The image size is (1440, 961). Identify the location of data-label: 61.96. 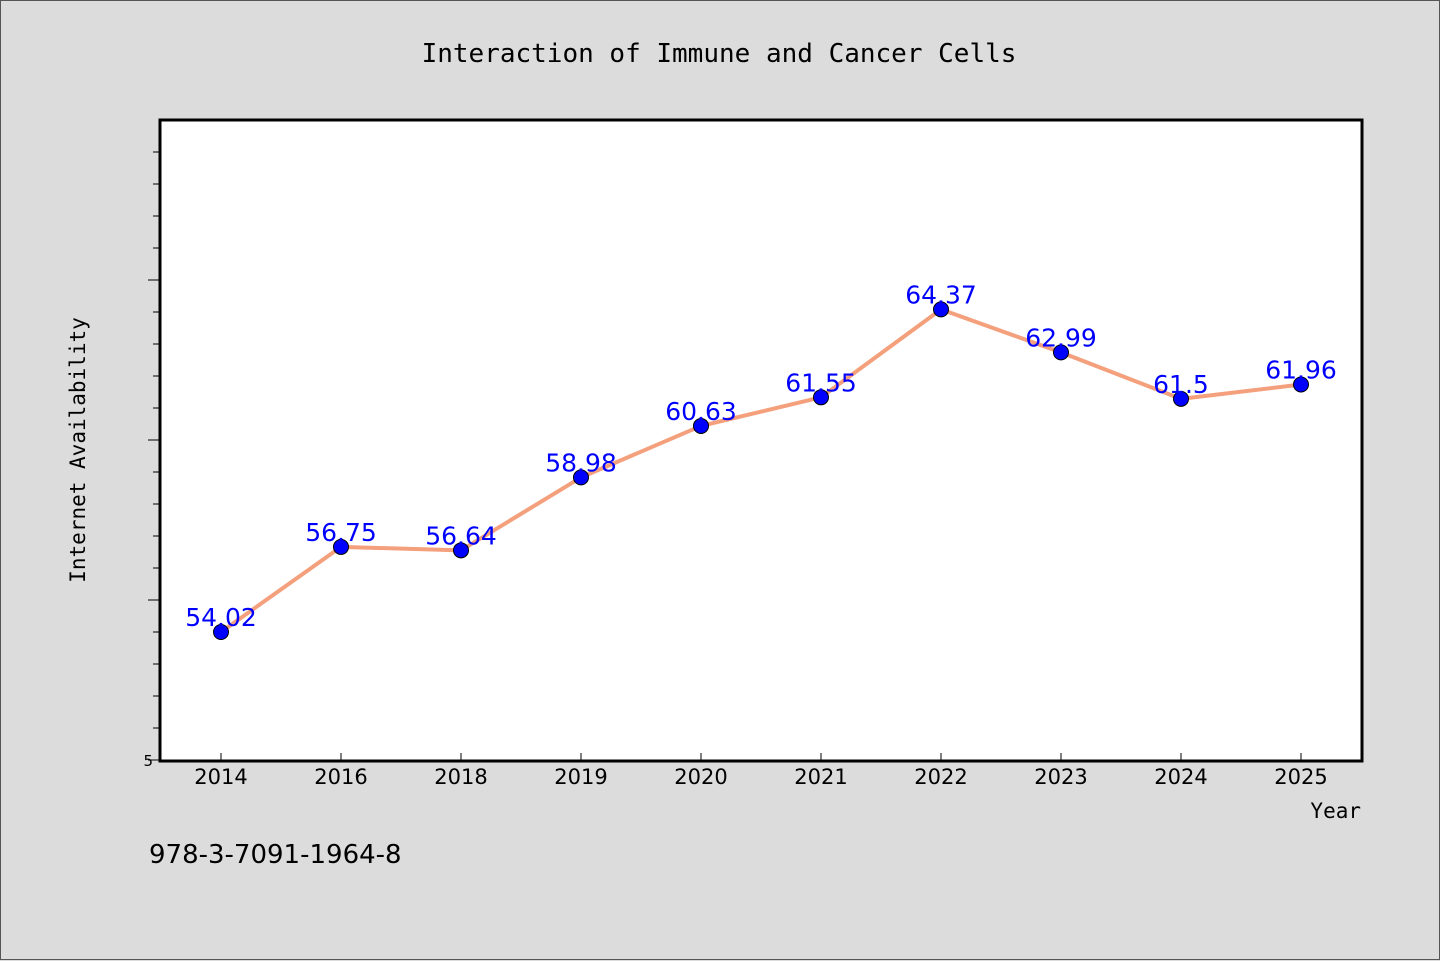
(1301, 370).